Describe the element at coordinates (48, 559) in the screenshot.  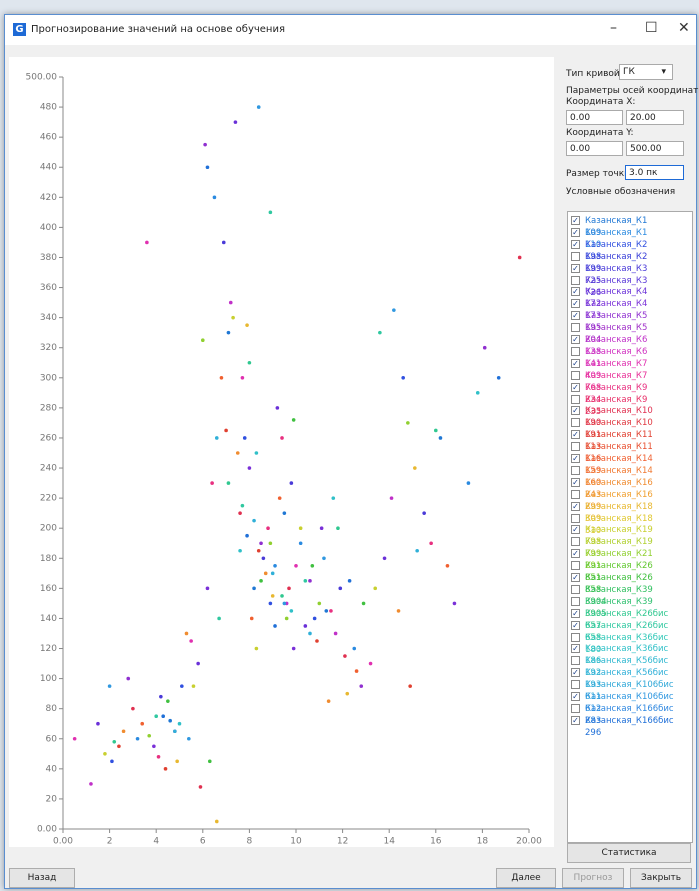
I see `y-tick-label: 180` at that location.